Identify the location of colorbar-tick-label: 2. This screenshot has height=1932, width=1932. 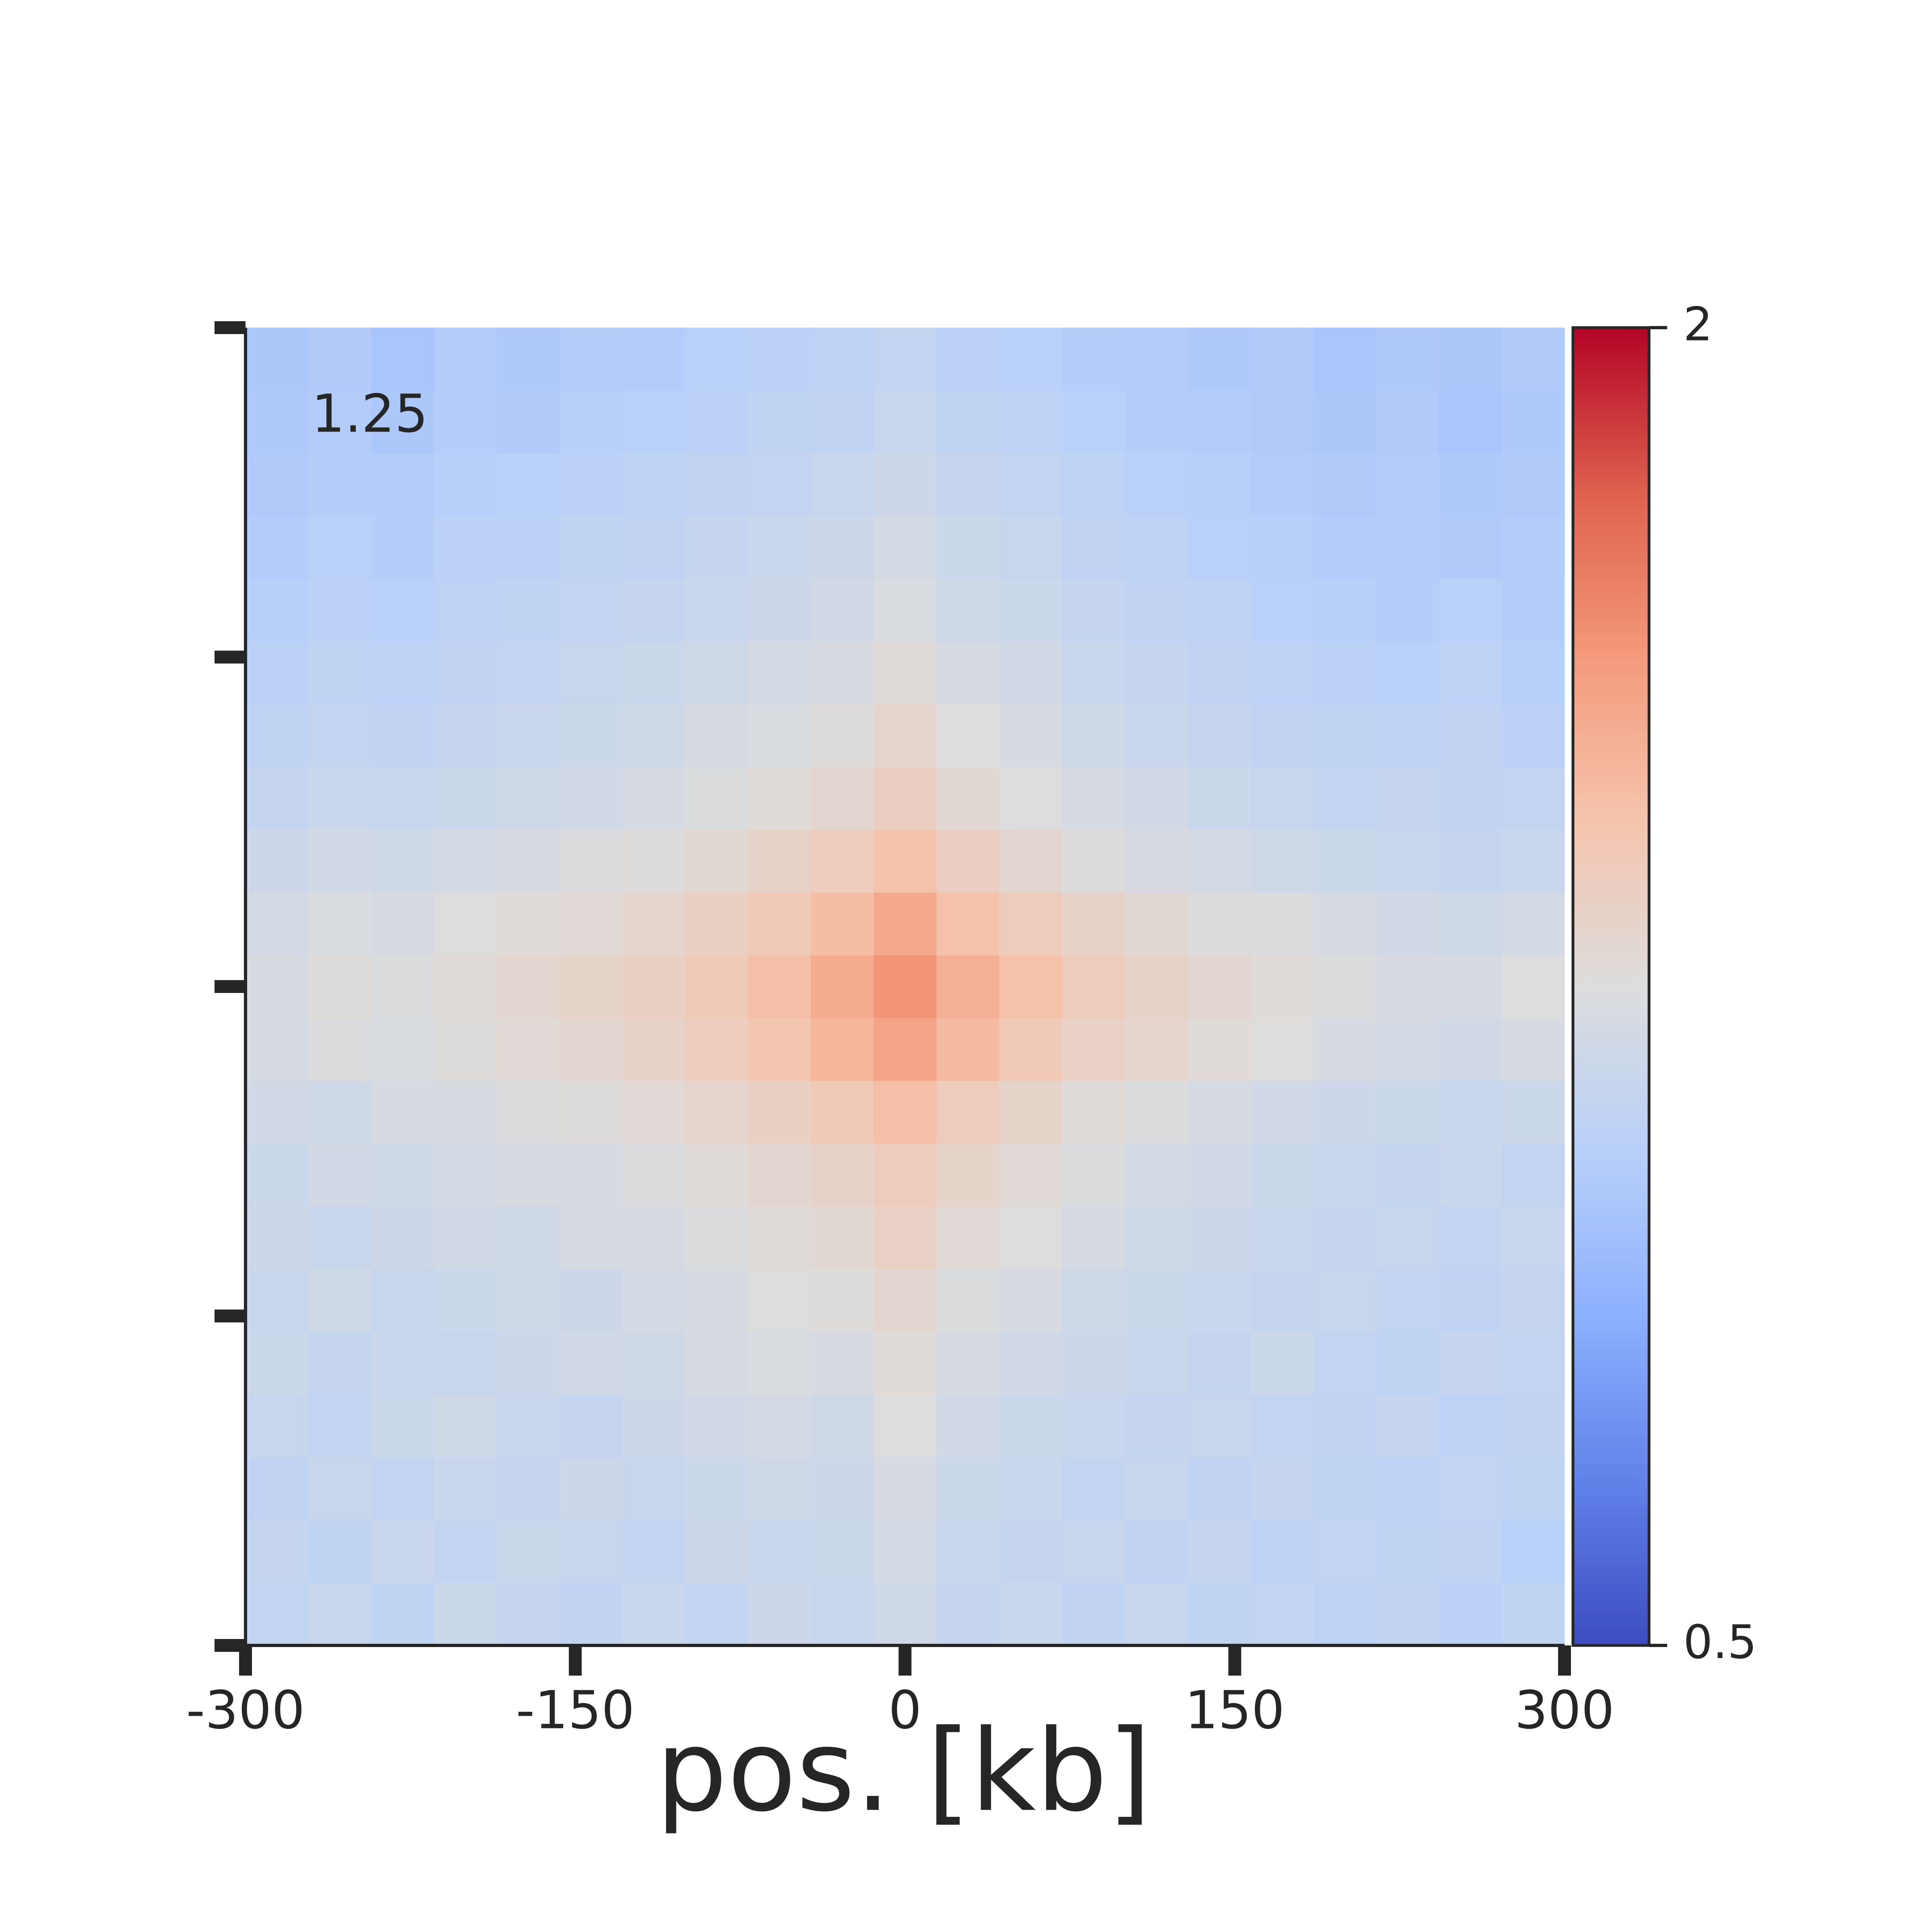
(1698, 325).